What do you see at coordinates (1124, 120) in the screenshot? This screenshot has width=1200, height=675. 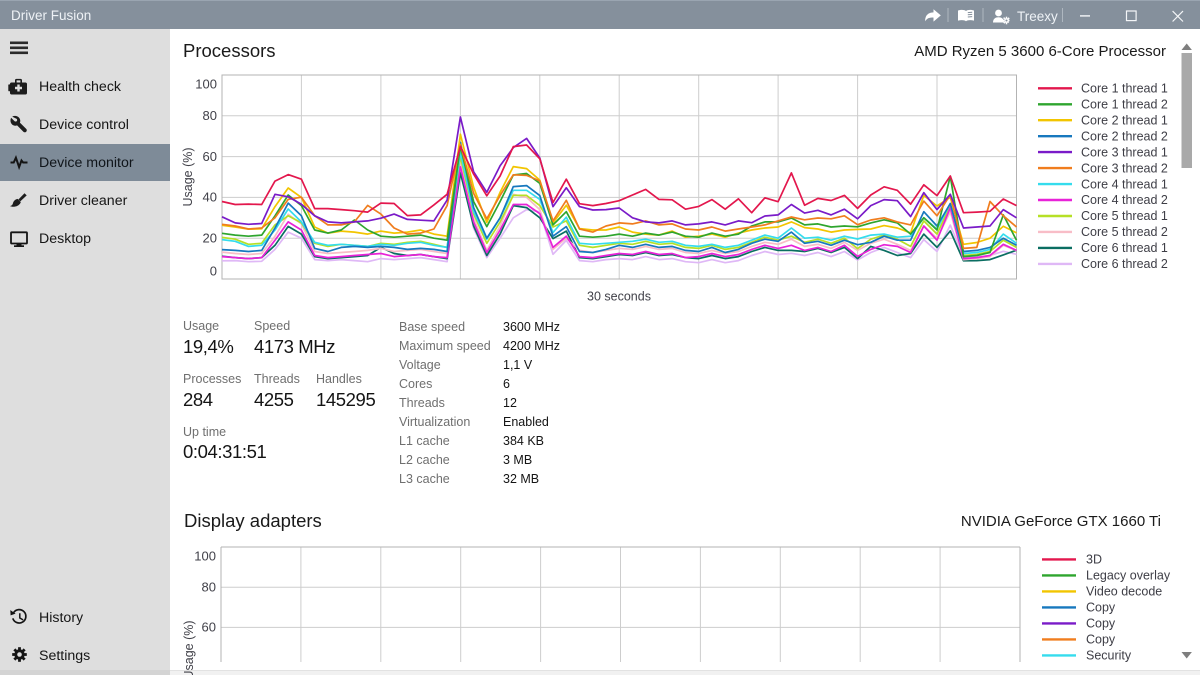 I see `svg-text: Core 2 thread 1` at bounding box center [1124, 120].